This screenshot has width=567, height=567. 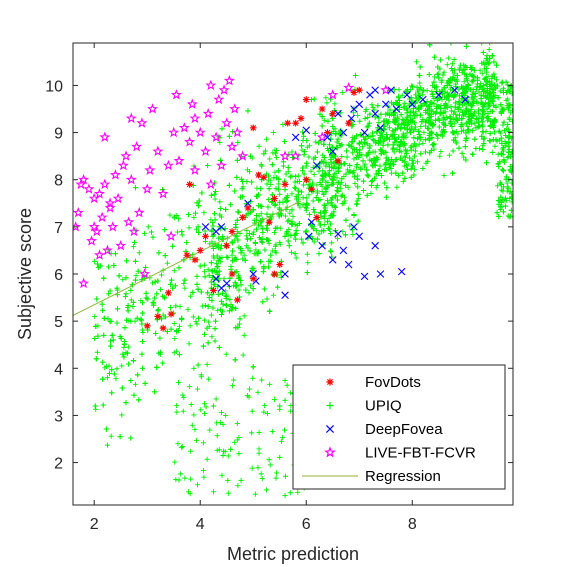 What do you see at coordinates (58, 181) in the screenshot?
I see `y-tick-label: 8` at bounding box center [58, 181].